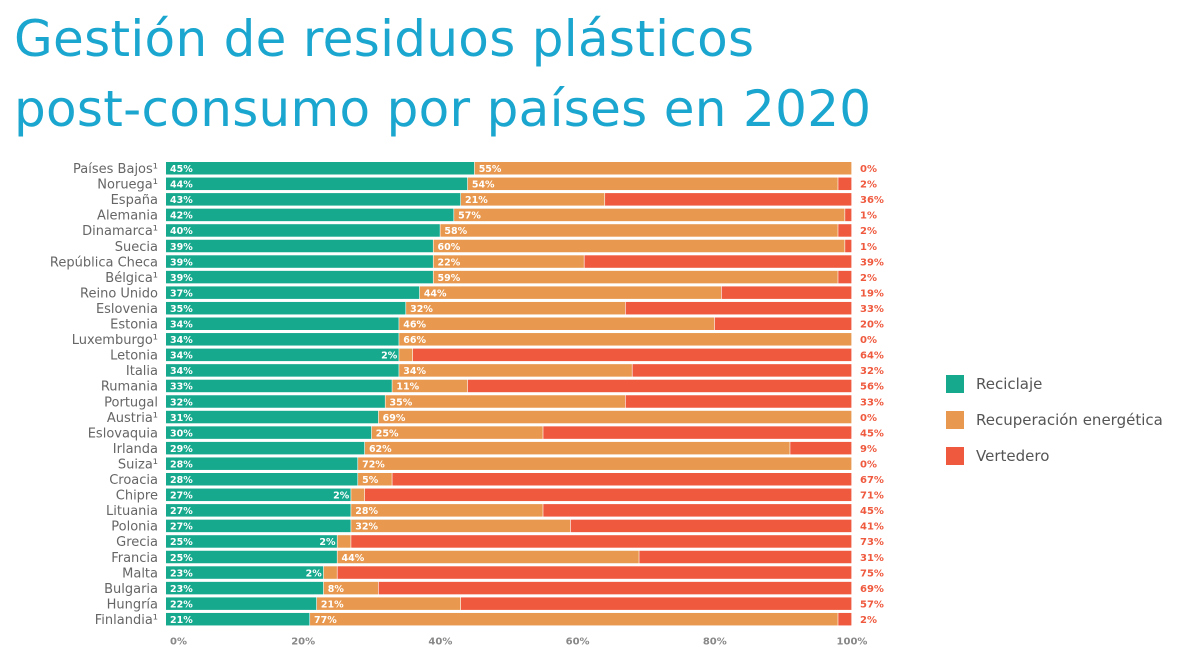  What do you see at coordinates (1054, 456) in the screenshot?
I see `legend-item-vertedero: Vertedero` at bounding box center [1054, 456].